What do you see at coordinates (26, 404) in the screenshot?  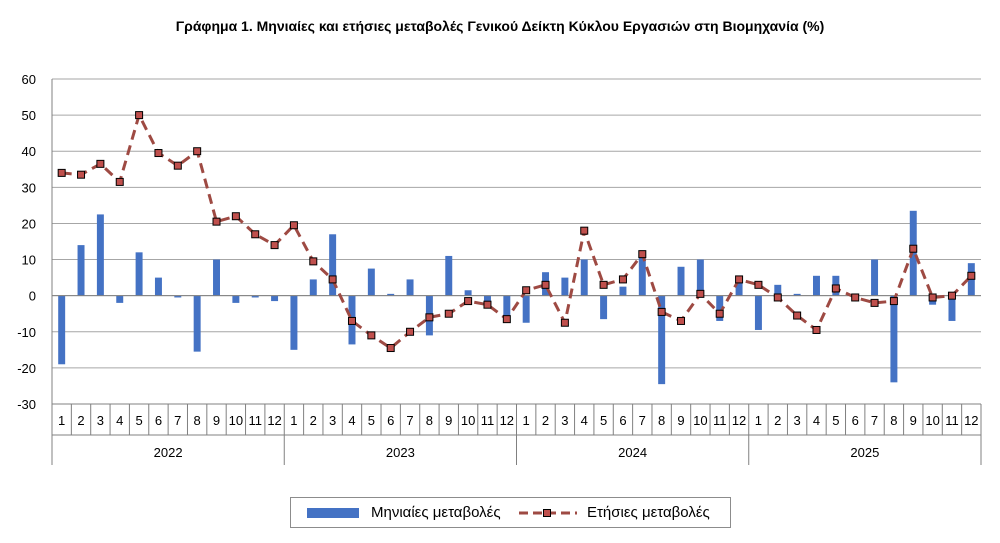 I see `y-tick-label: -30` at bounding box center [26, 404].